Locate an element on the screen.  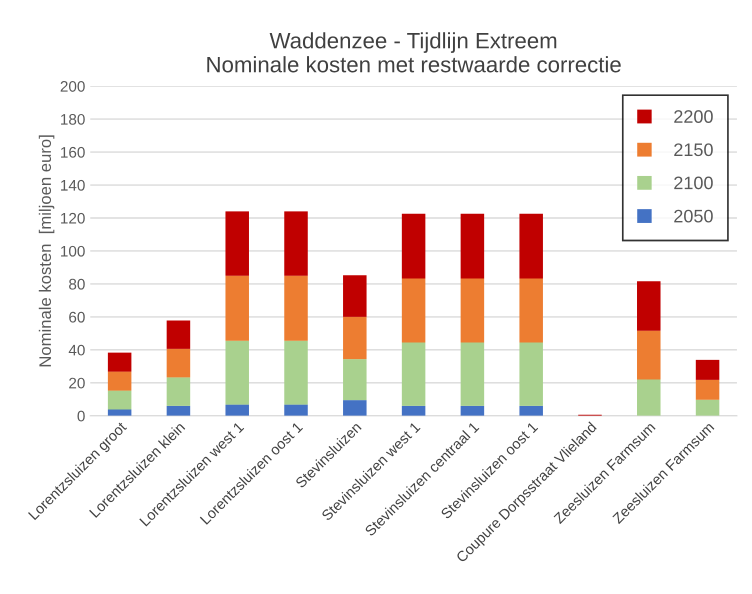
y-tick-label: 20 is located at coordinates (77, 383).